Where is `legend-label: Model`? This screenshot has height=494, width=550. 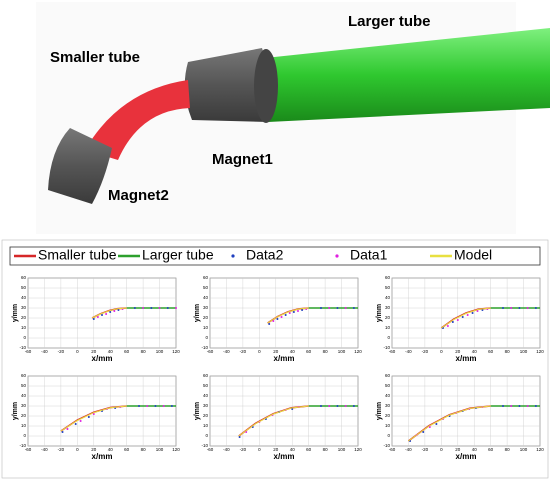
legend-label: Model is located at coordinates (473, 255).